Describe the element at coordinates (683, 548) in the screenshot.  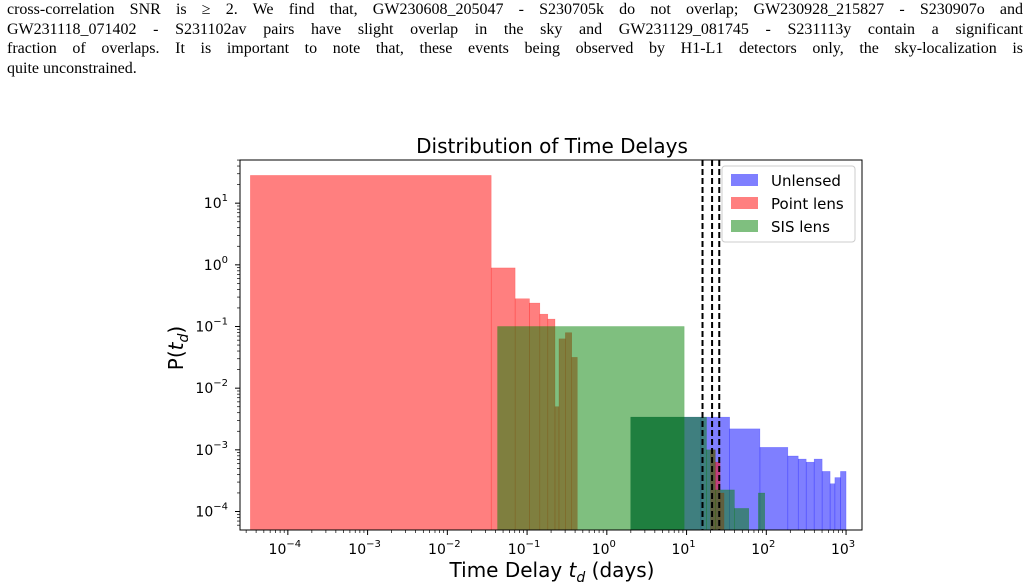
I see `x-tick-label-5: 10¹` at that location.